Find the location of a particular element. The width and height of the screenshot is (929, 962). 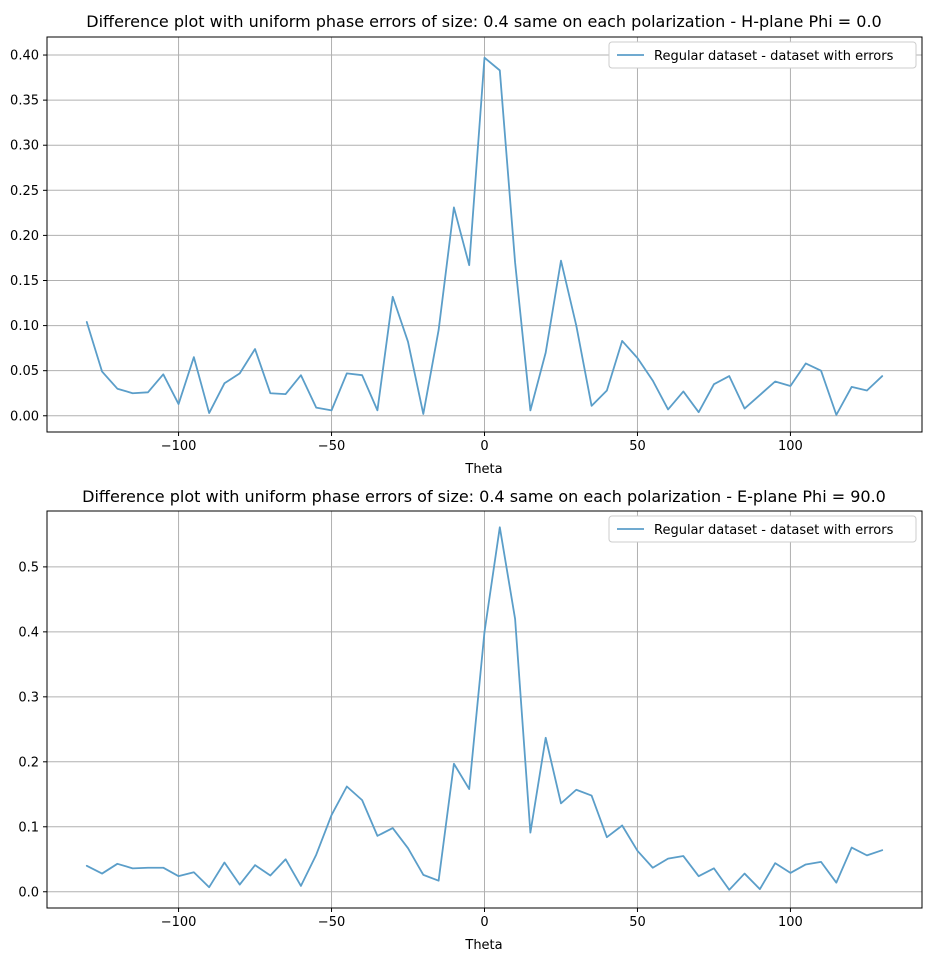

y-tick-label: 0.00 is located at coordinates (24, 416).